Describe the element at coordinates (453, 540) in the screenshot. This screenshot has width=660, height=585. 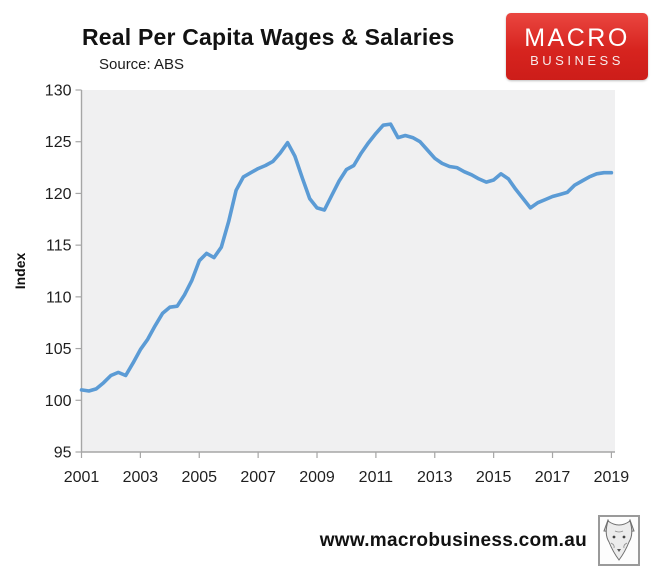
I see `footer-url: www.macrobusiness.com.au` at that location.